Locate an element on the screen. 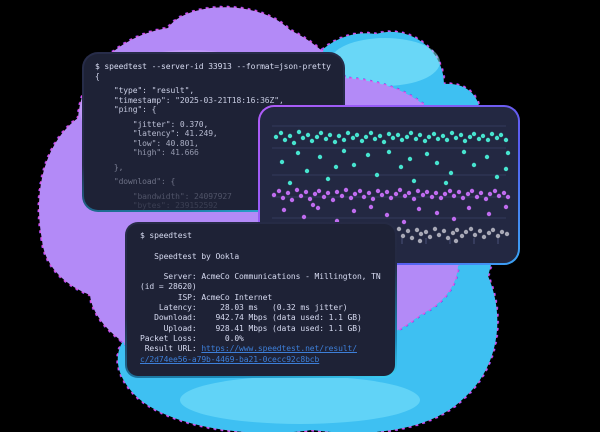 The width and height of the screenshot is (600, 432). result-url-link: https://www.speedtest.net/result/ is located at coordinates (279, 349).